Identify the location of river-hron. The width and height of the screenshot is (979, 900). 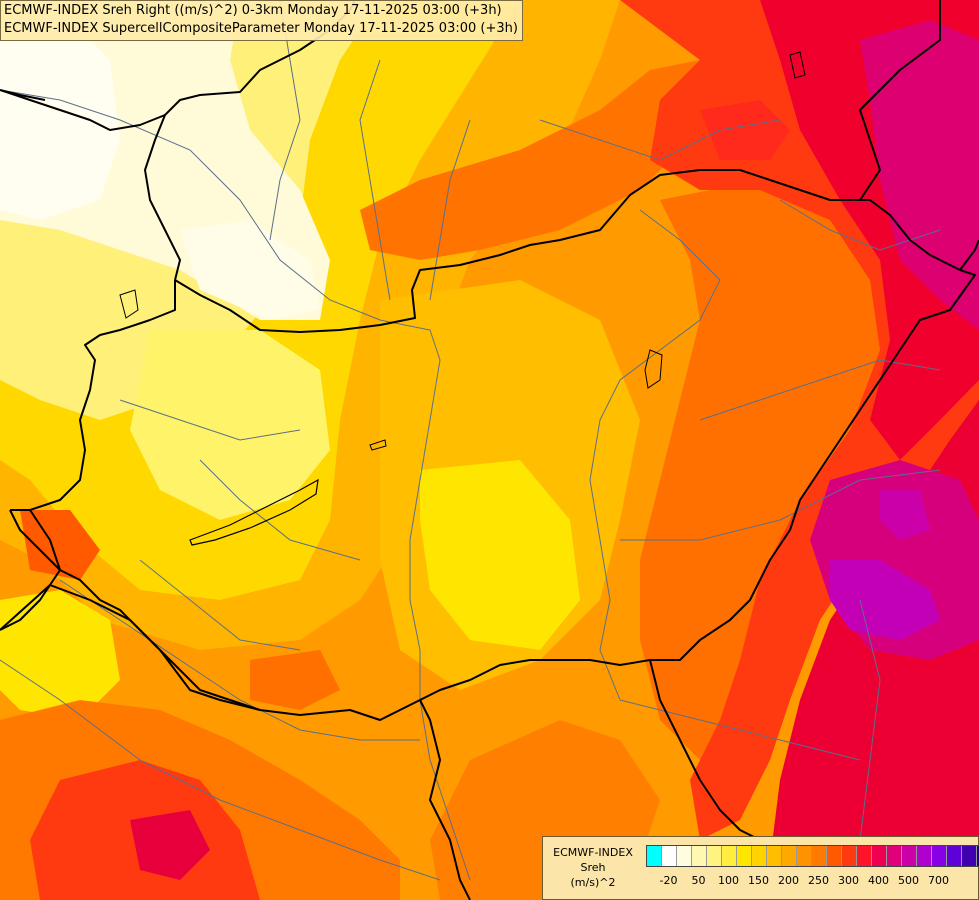
(450, 210).